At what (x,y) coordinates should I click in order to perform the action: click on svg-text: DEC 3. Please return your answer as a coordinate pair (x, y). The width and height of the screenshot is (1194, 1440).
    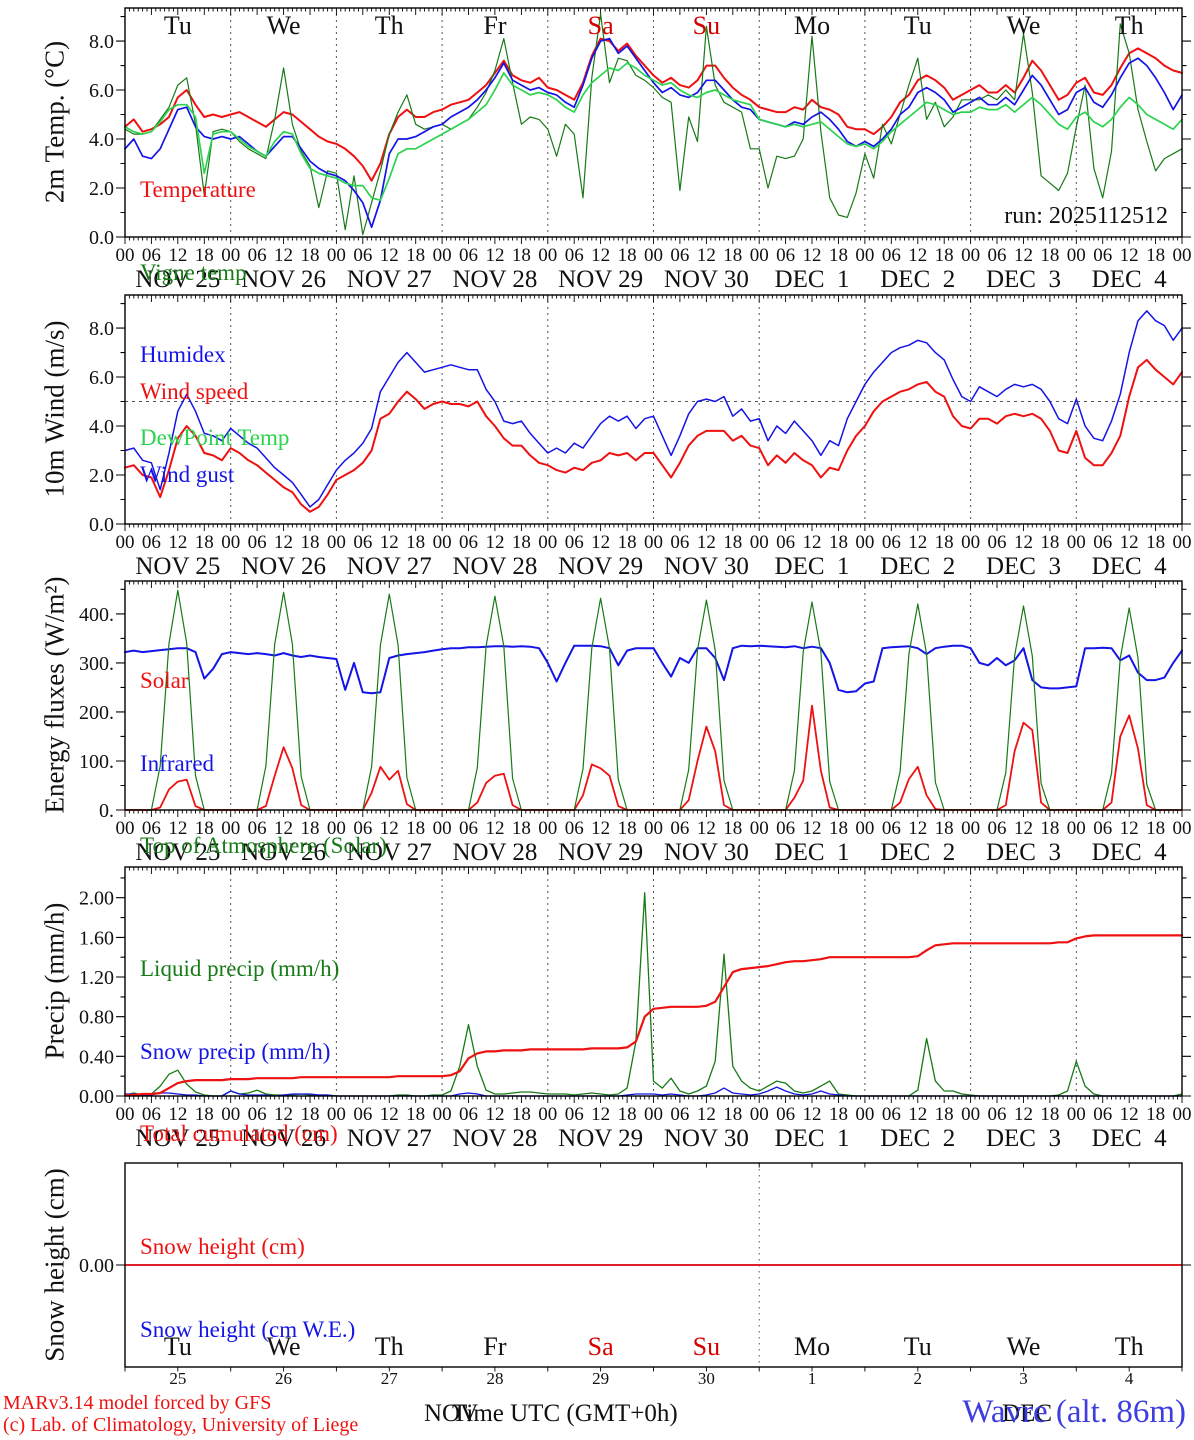
    Looking at the image, I should click on (1023, 1138).